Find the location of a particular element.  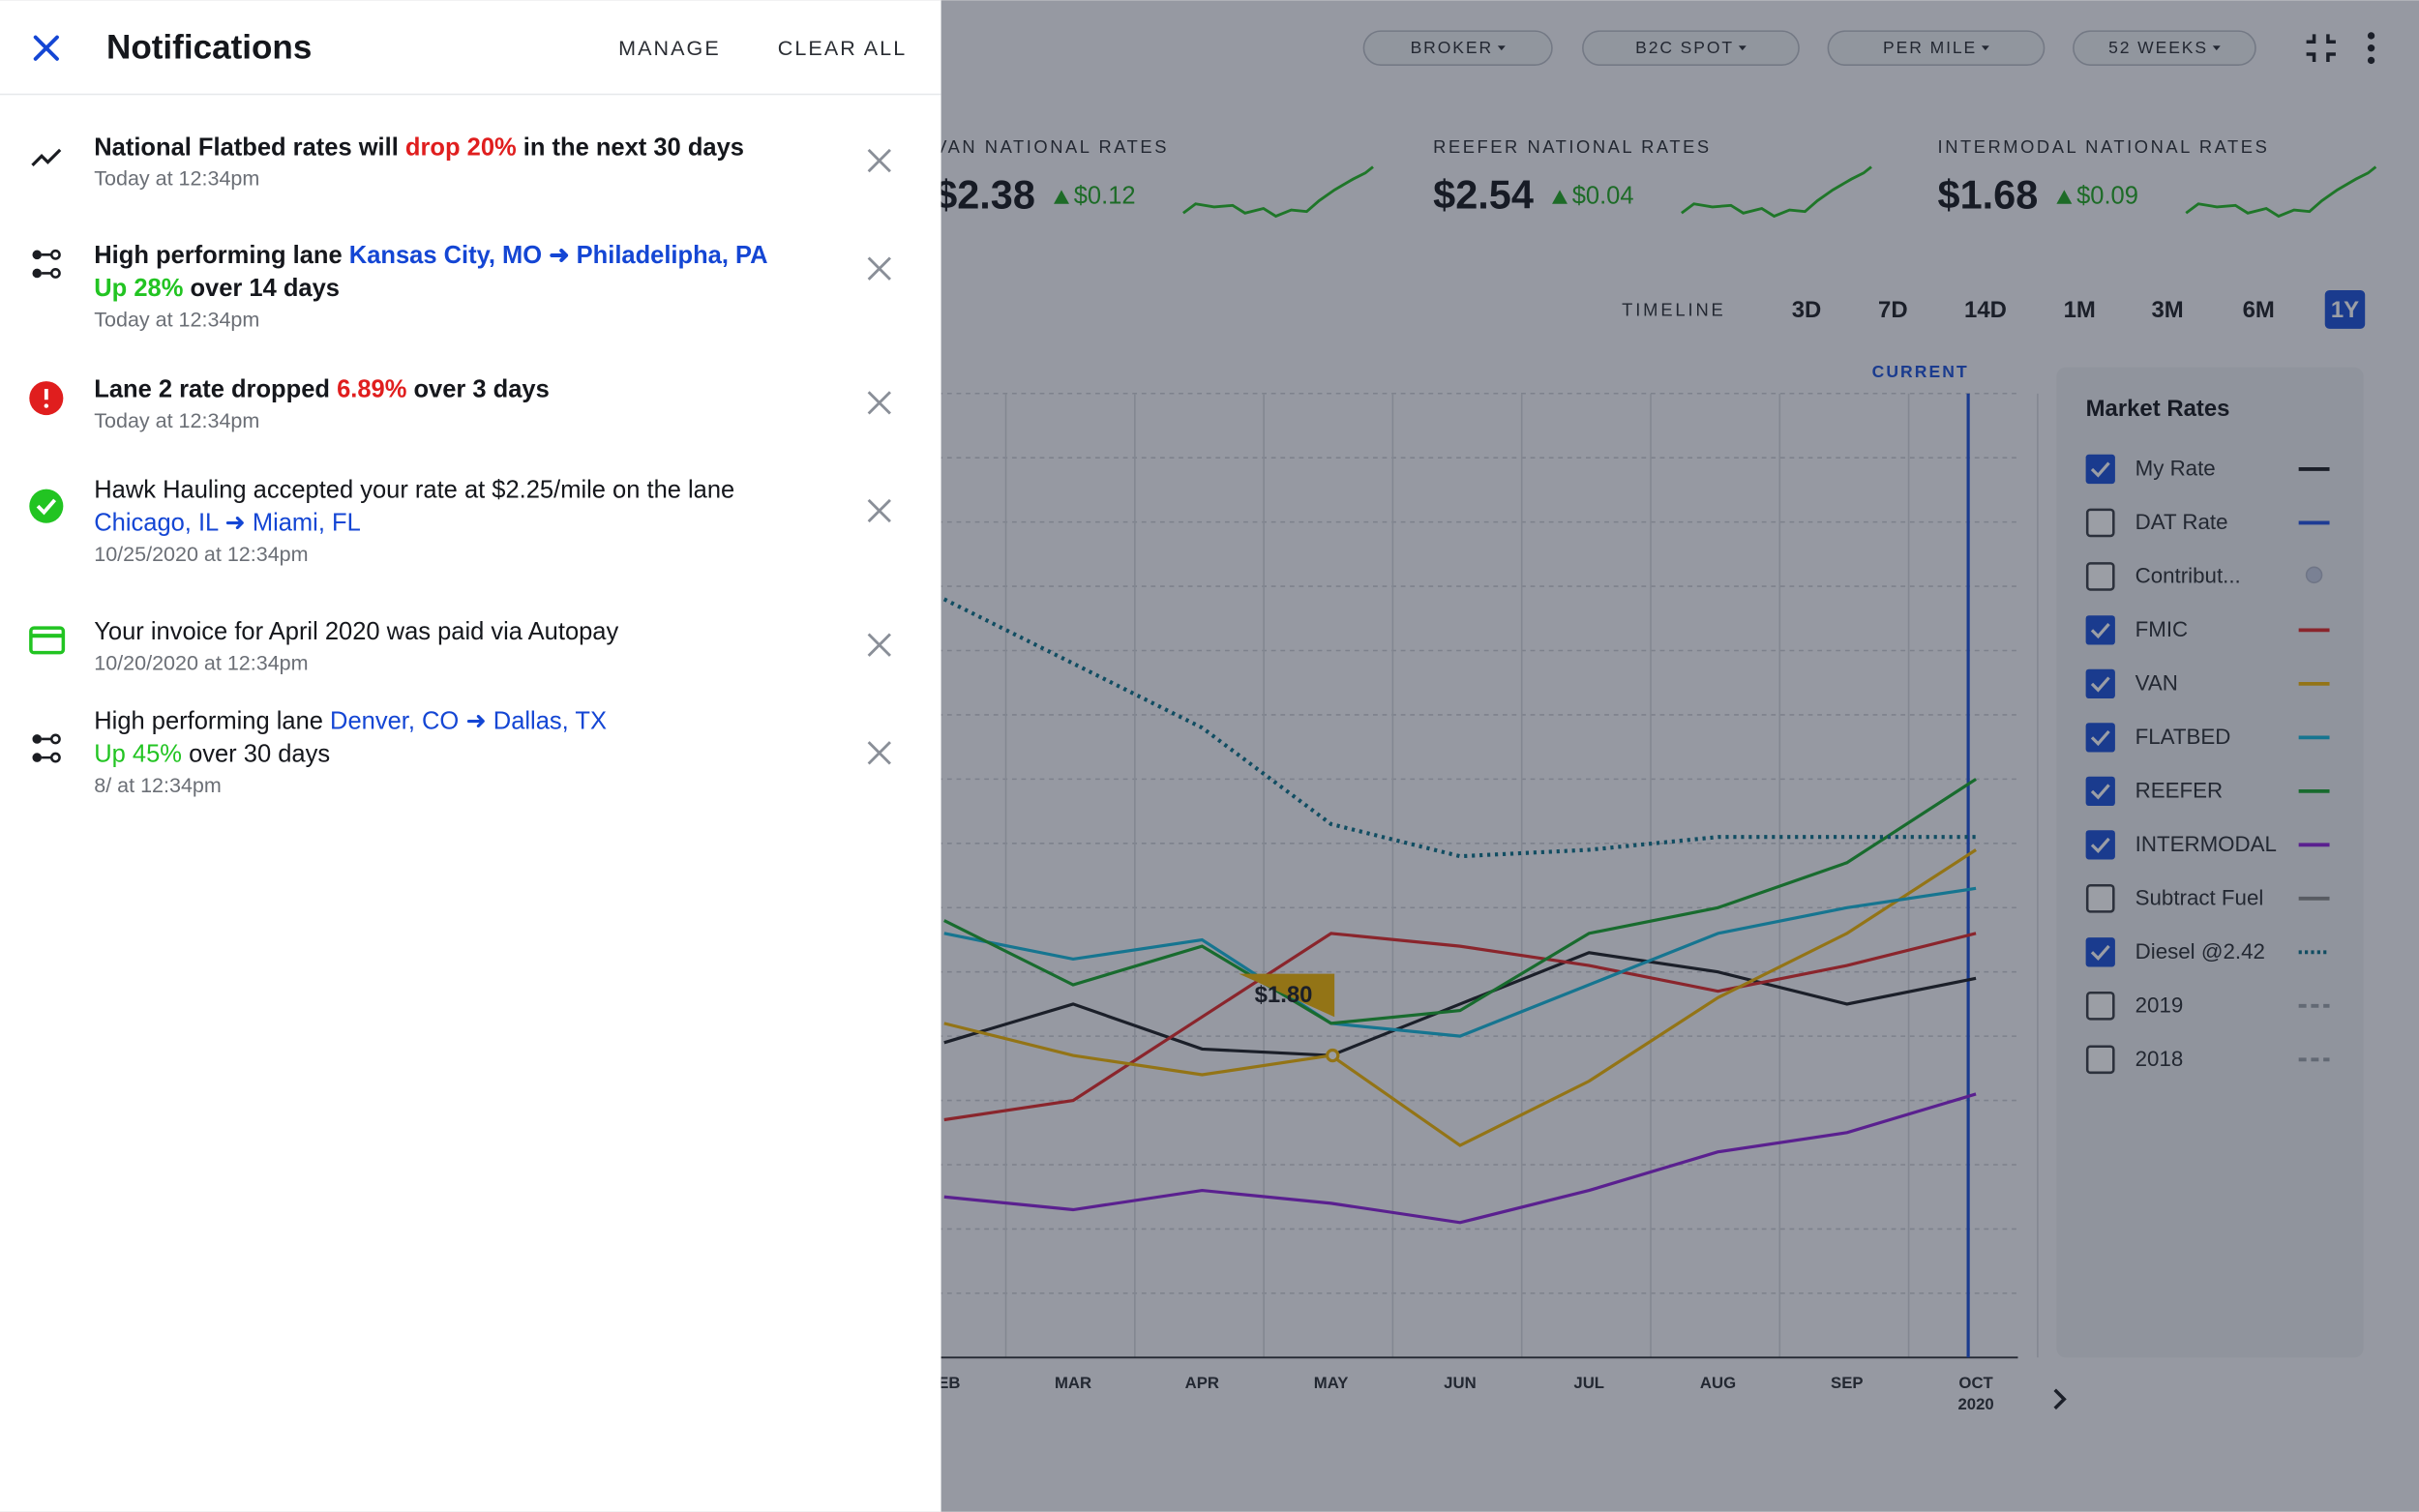

timeline-option: 7D is located at coordinates (1893, 310).